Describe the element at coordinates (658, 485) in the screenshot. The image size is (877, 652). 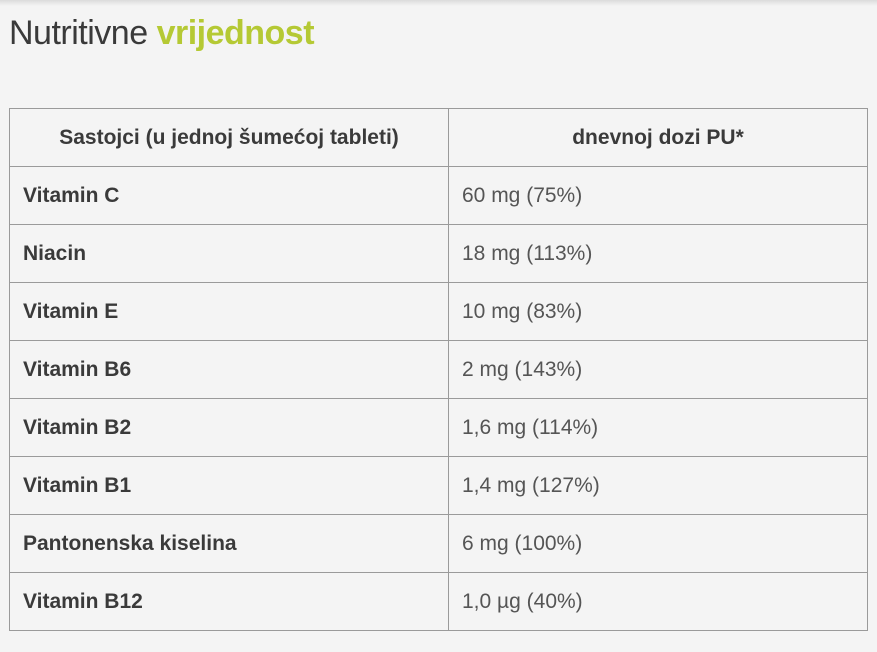
I see `ingredient-amount: 1,4 mg (127%)` at that location.